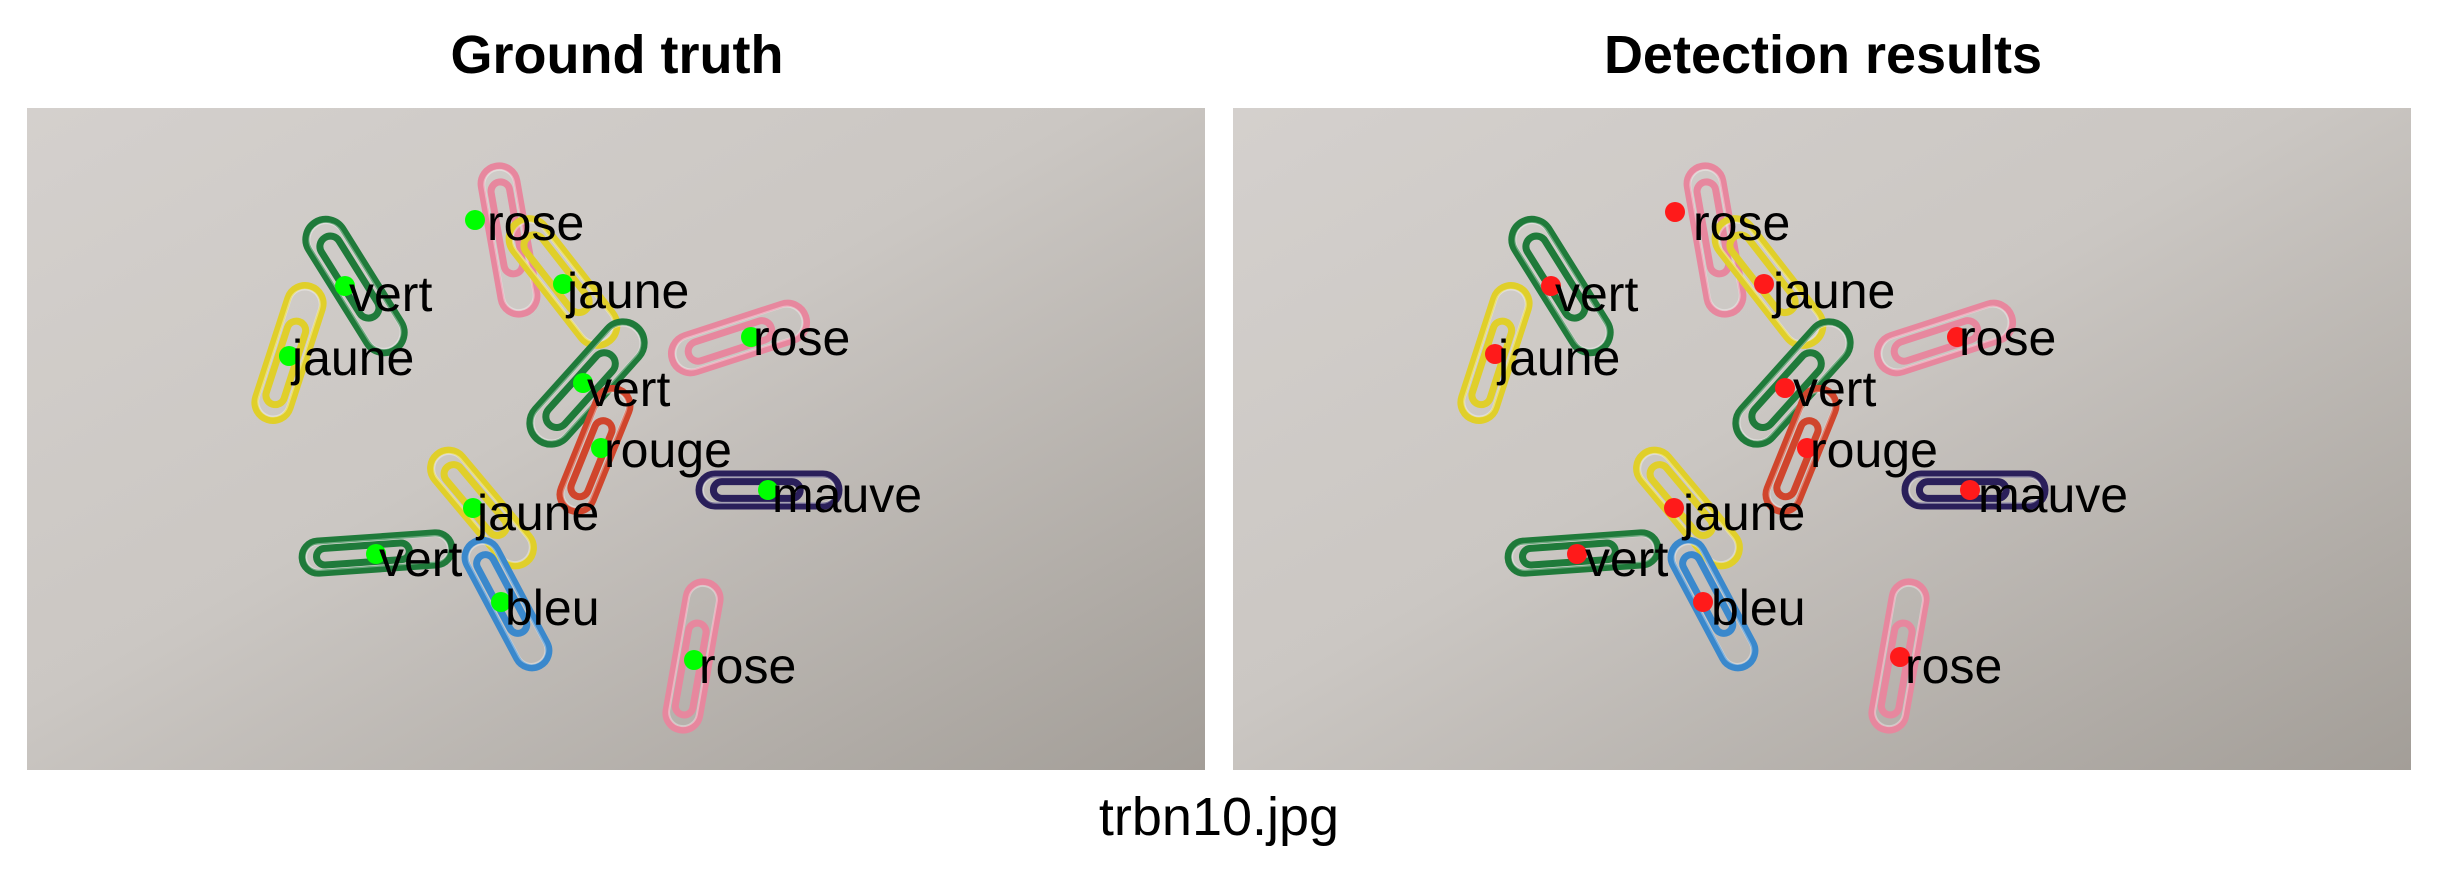 This screenshot has width=2438, height=872. Describe the element at coordinates (1823, 55) in the screenshot. I see `panel-title-detection-results: Detection results` at that location.